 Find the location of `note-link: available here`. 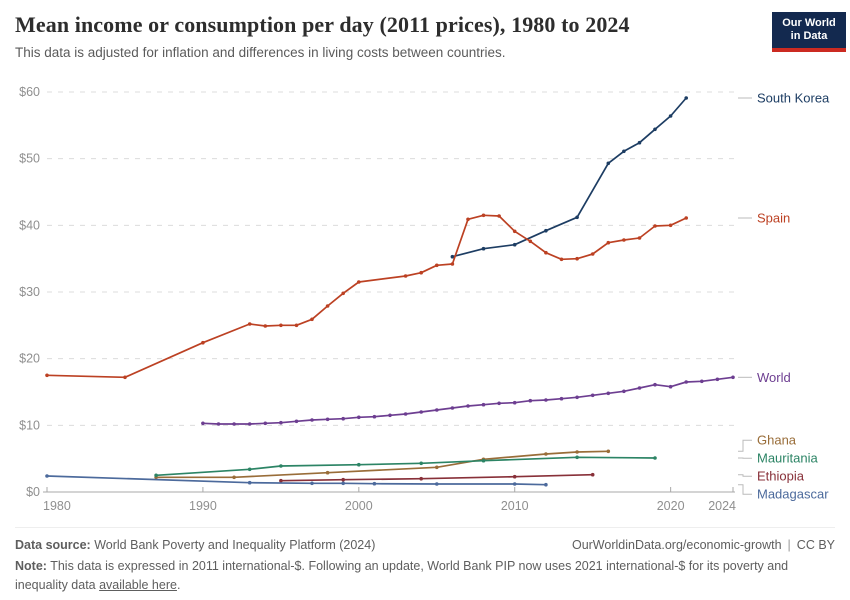

note-link: available here is located at coordinates (138, 584).